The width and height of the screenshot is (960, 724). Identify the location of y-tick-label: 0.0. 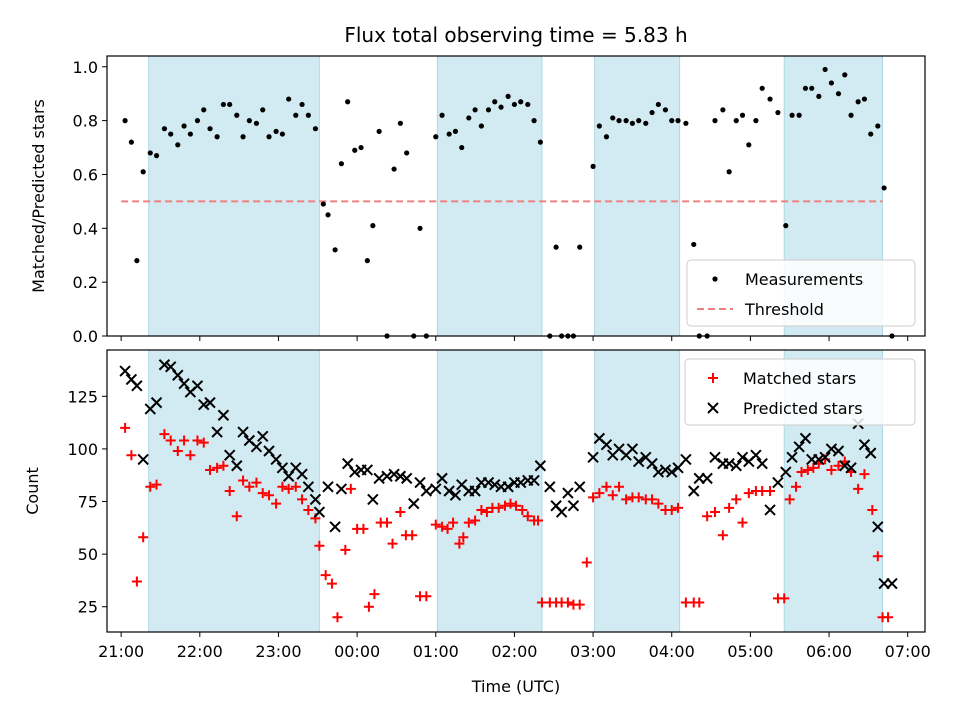
(85, 336).